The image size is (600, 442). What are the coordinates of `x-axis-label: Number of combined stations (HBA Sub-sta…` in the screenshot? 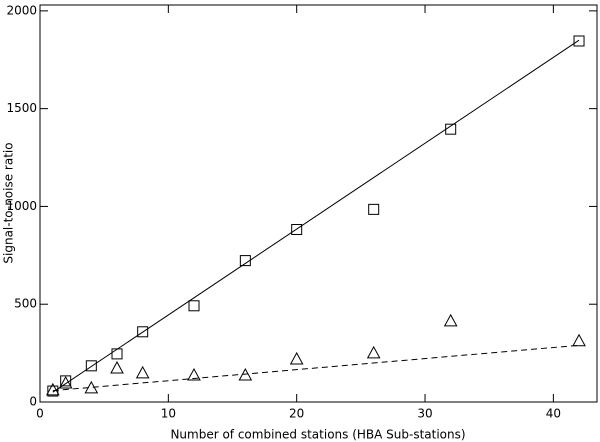 It's located at (317, 435).